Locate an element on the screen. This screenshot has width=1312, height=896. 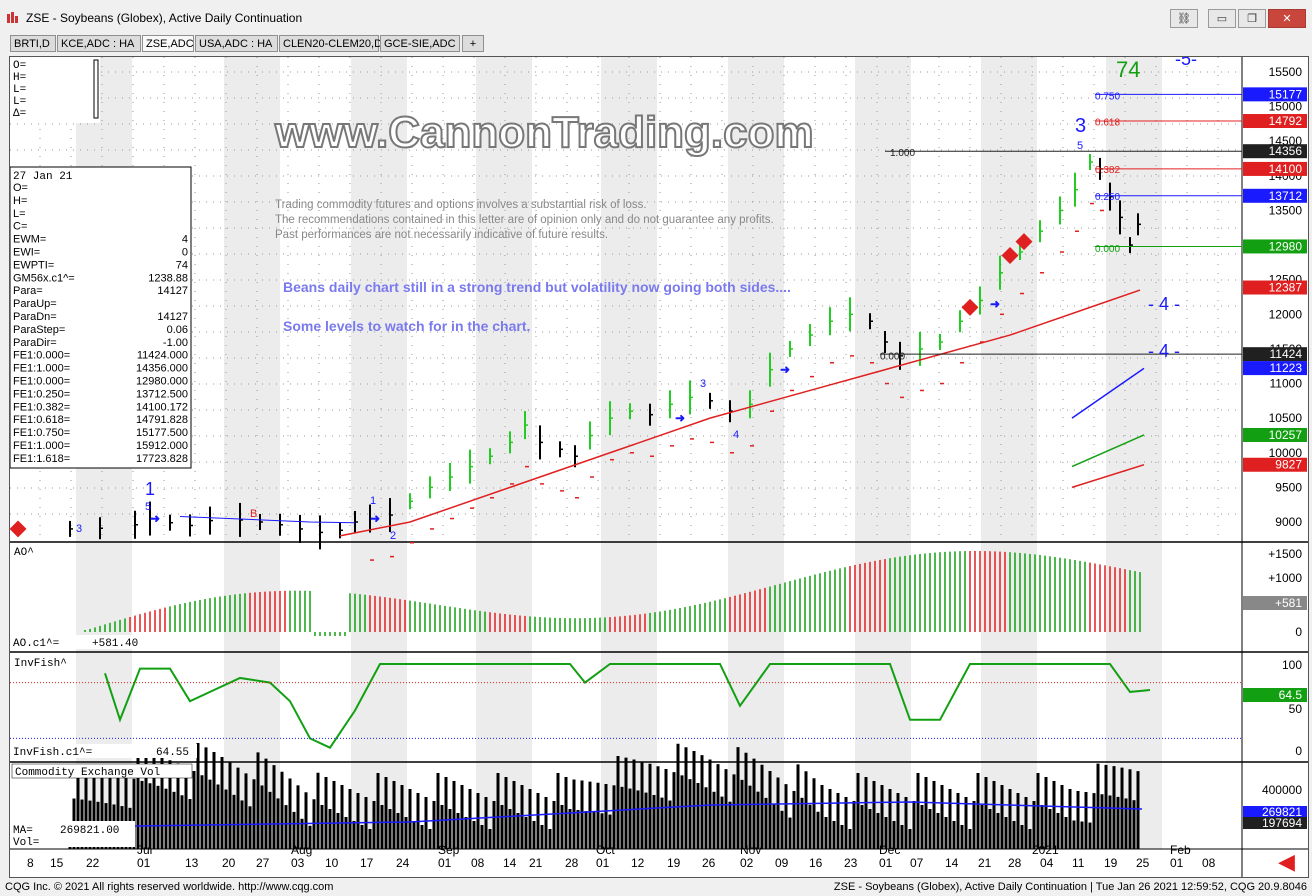
invfish-line is located at coordinates (627, 706).